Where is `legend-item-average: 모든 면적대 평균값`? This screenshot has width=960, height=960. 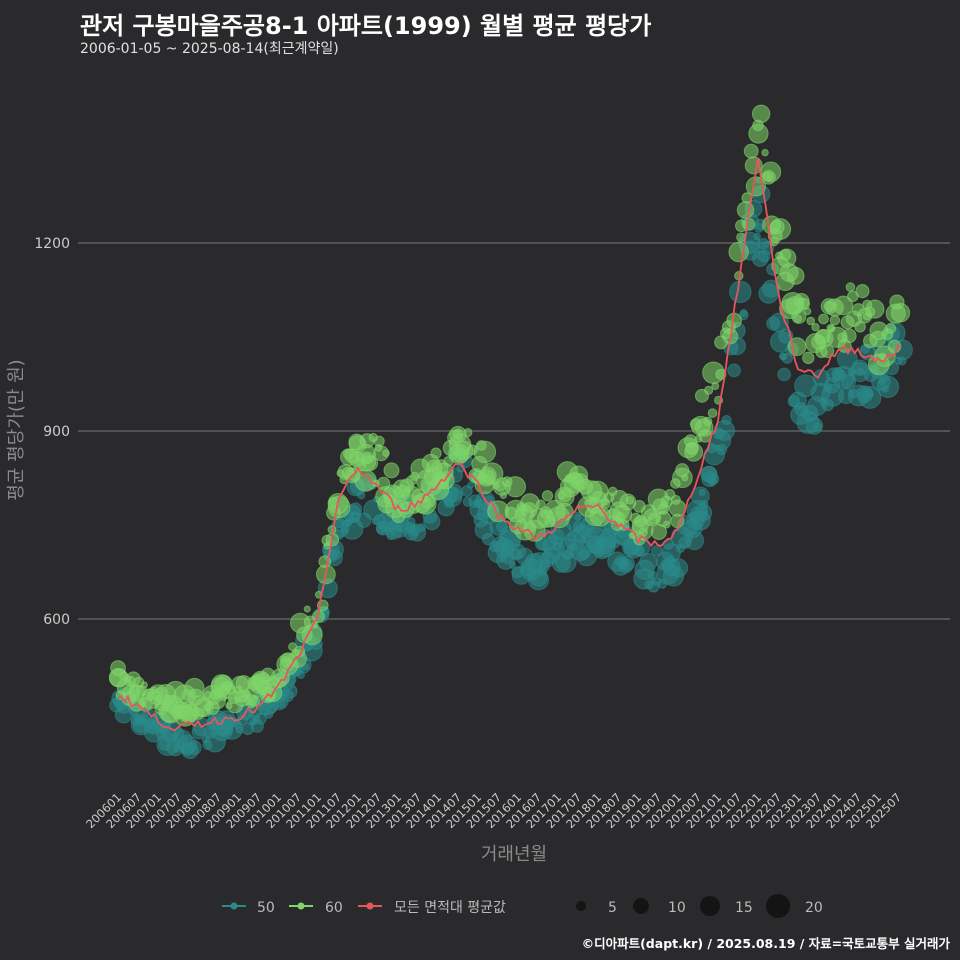 legend-item-average: 모든 면적대 평균값 is located at coordinates (432, 908).